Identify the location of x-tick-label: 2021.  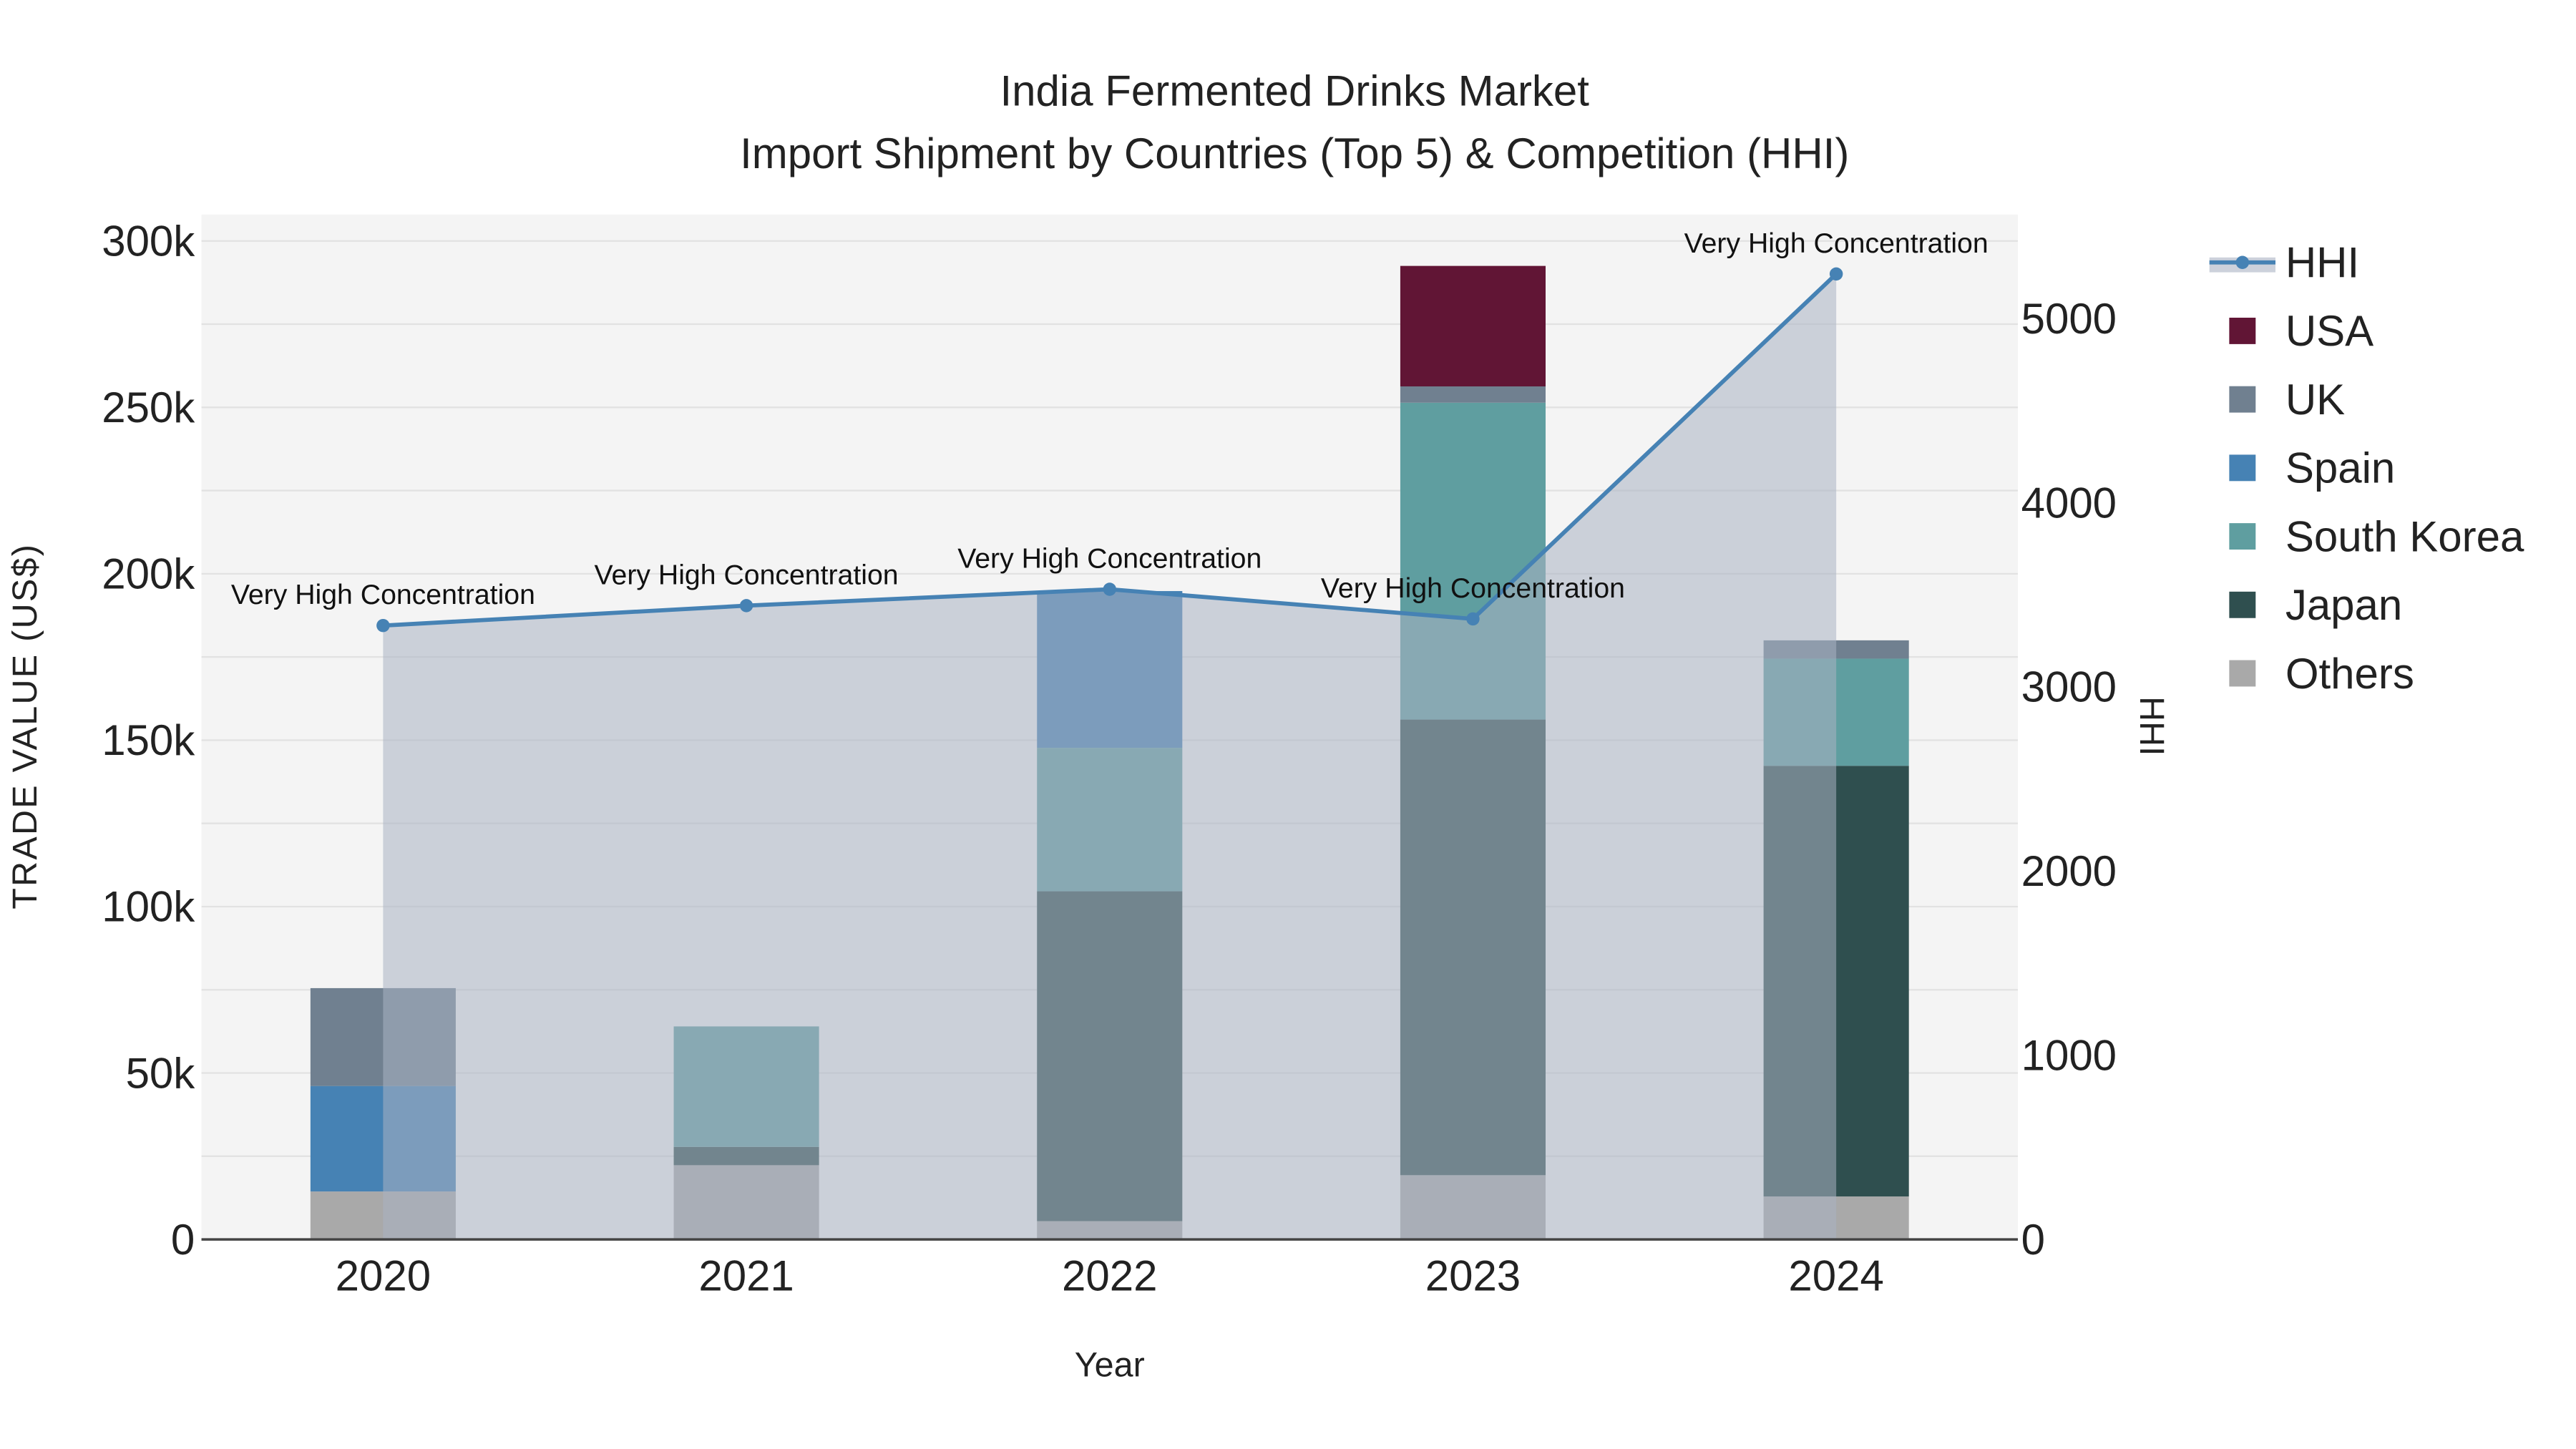
(746, 1276).